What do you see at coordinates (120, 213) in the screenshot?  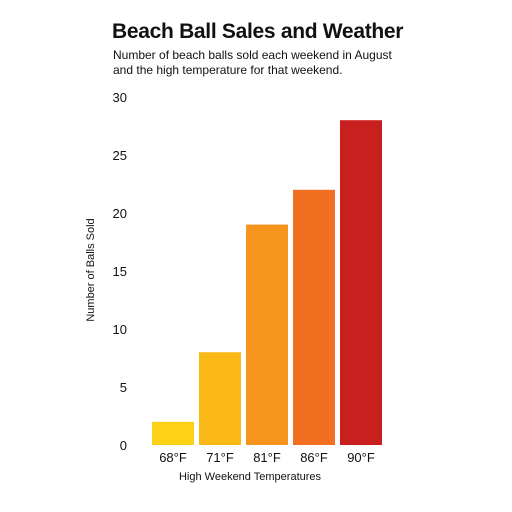 I see `y-tick-label: 20` at bounding box center [120, 213].